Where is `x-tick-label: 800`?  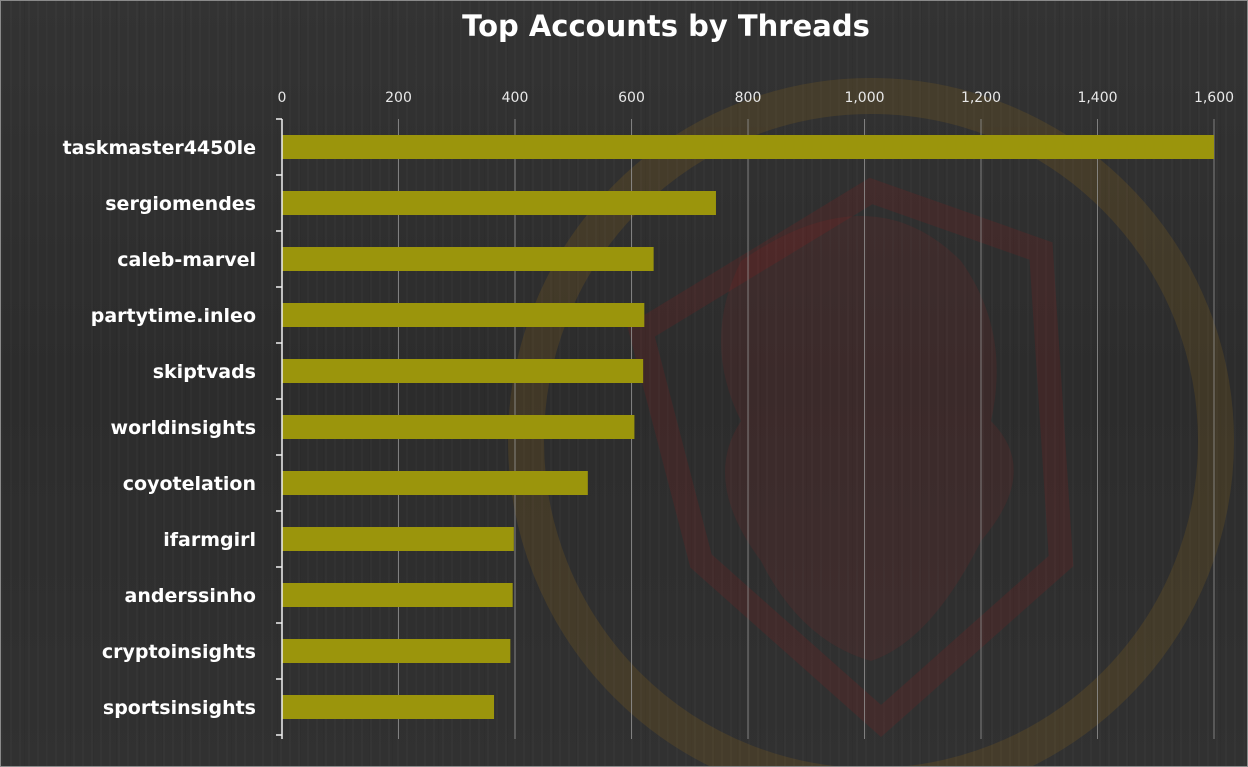 x-tick-label: 800 is located at coordinates (748, 98).